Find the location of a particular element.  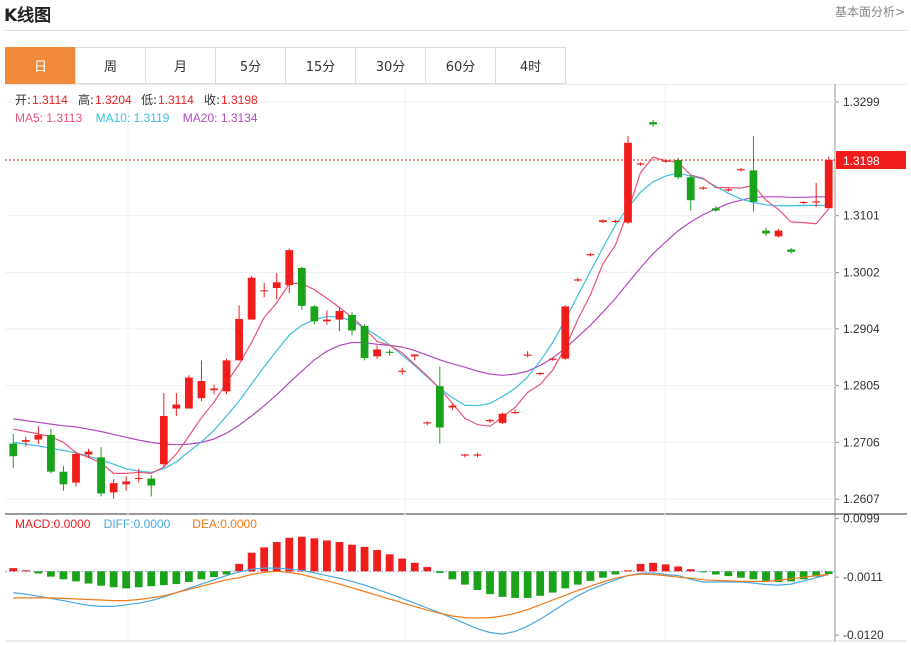

tab-5min: 5分 is located at coordinates (250, 65).